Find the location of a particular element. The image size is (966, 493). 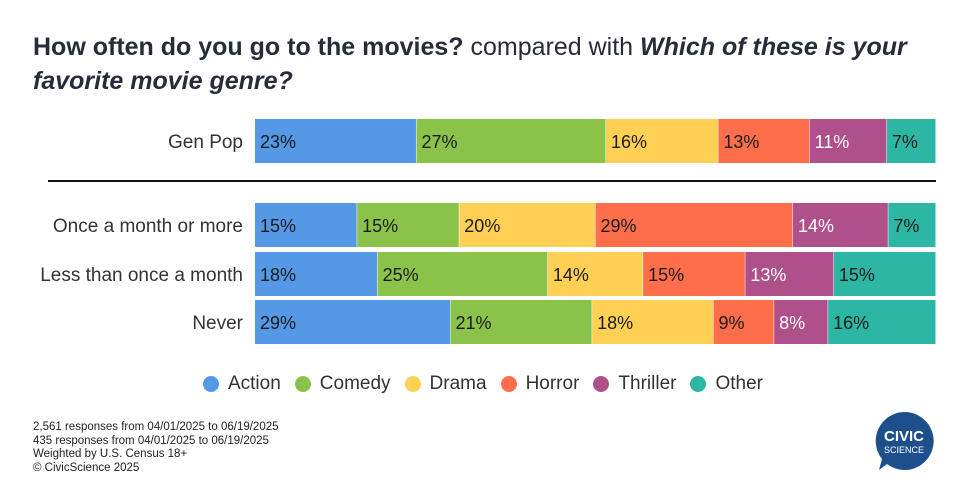

title-question: How often do you go to the movies? is located at coordinates (248, 47).